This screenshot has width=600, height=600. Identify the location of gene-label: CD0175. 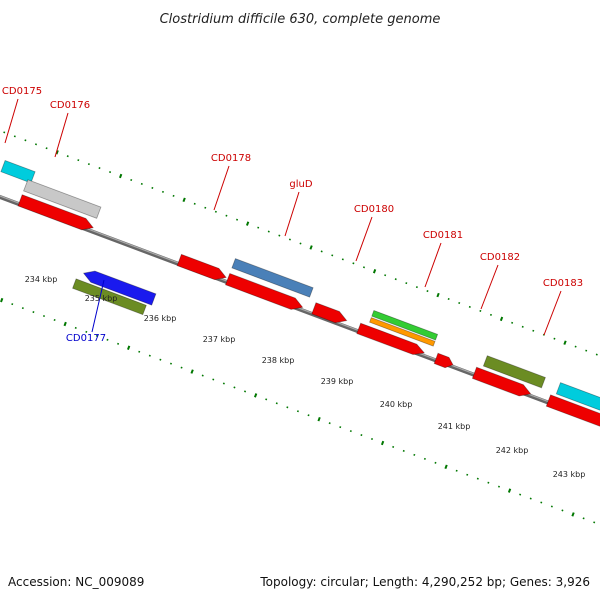
(22, 91).